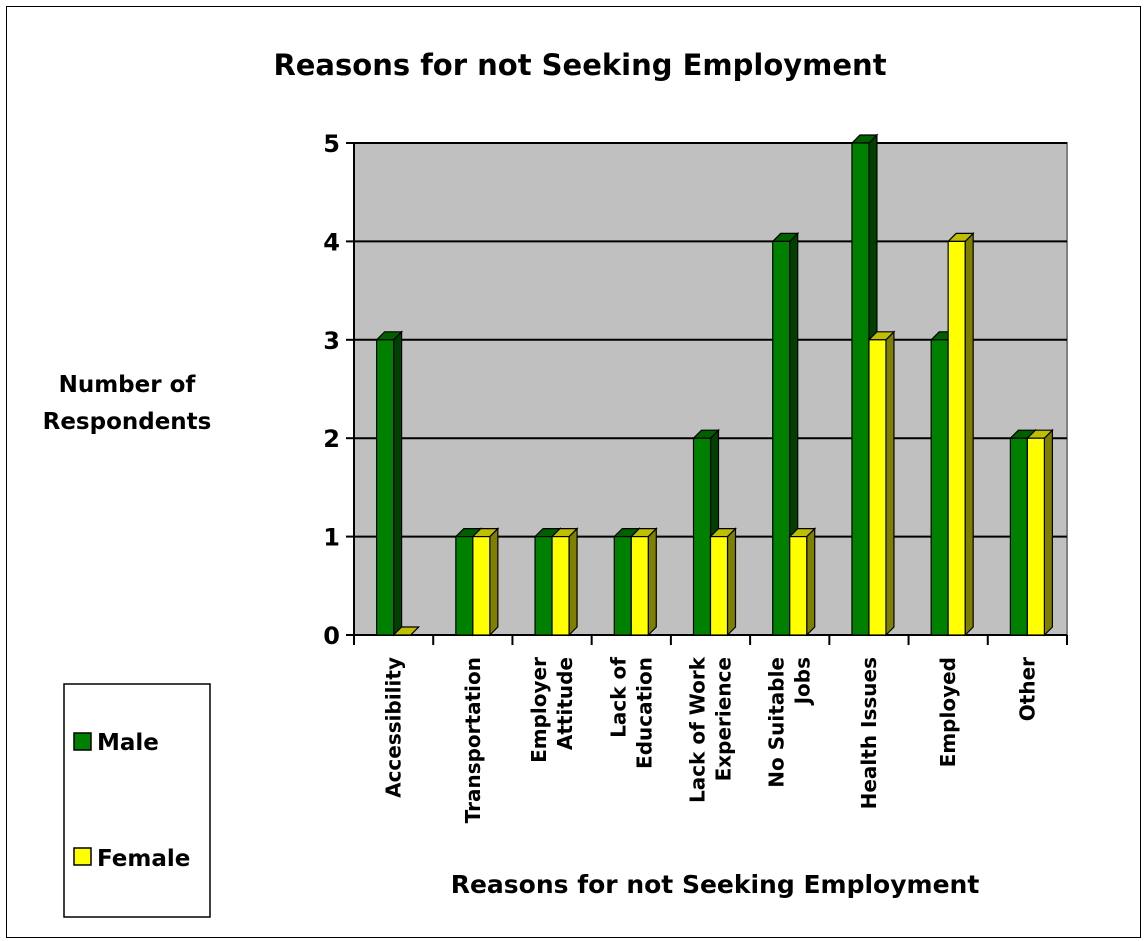  I want to click on y-tick-label: 0, so click(331, 636).